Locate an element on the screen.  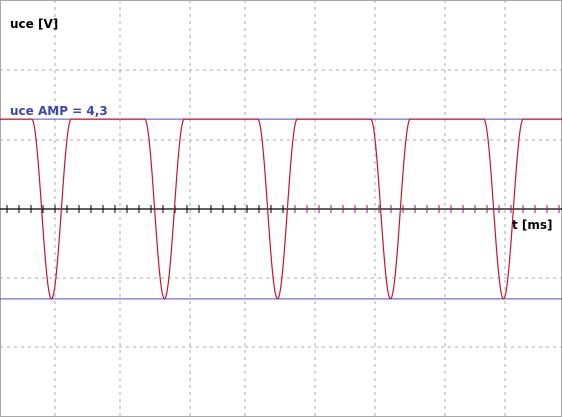
y-axis-label: uce [V] is located at coordinates (34, 24).